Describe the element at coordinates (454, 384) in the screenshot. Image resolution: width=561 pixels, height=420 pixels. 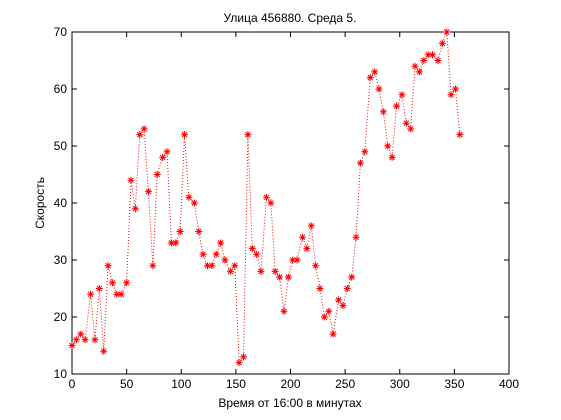
I see `x-tick-label: 350` at that location.